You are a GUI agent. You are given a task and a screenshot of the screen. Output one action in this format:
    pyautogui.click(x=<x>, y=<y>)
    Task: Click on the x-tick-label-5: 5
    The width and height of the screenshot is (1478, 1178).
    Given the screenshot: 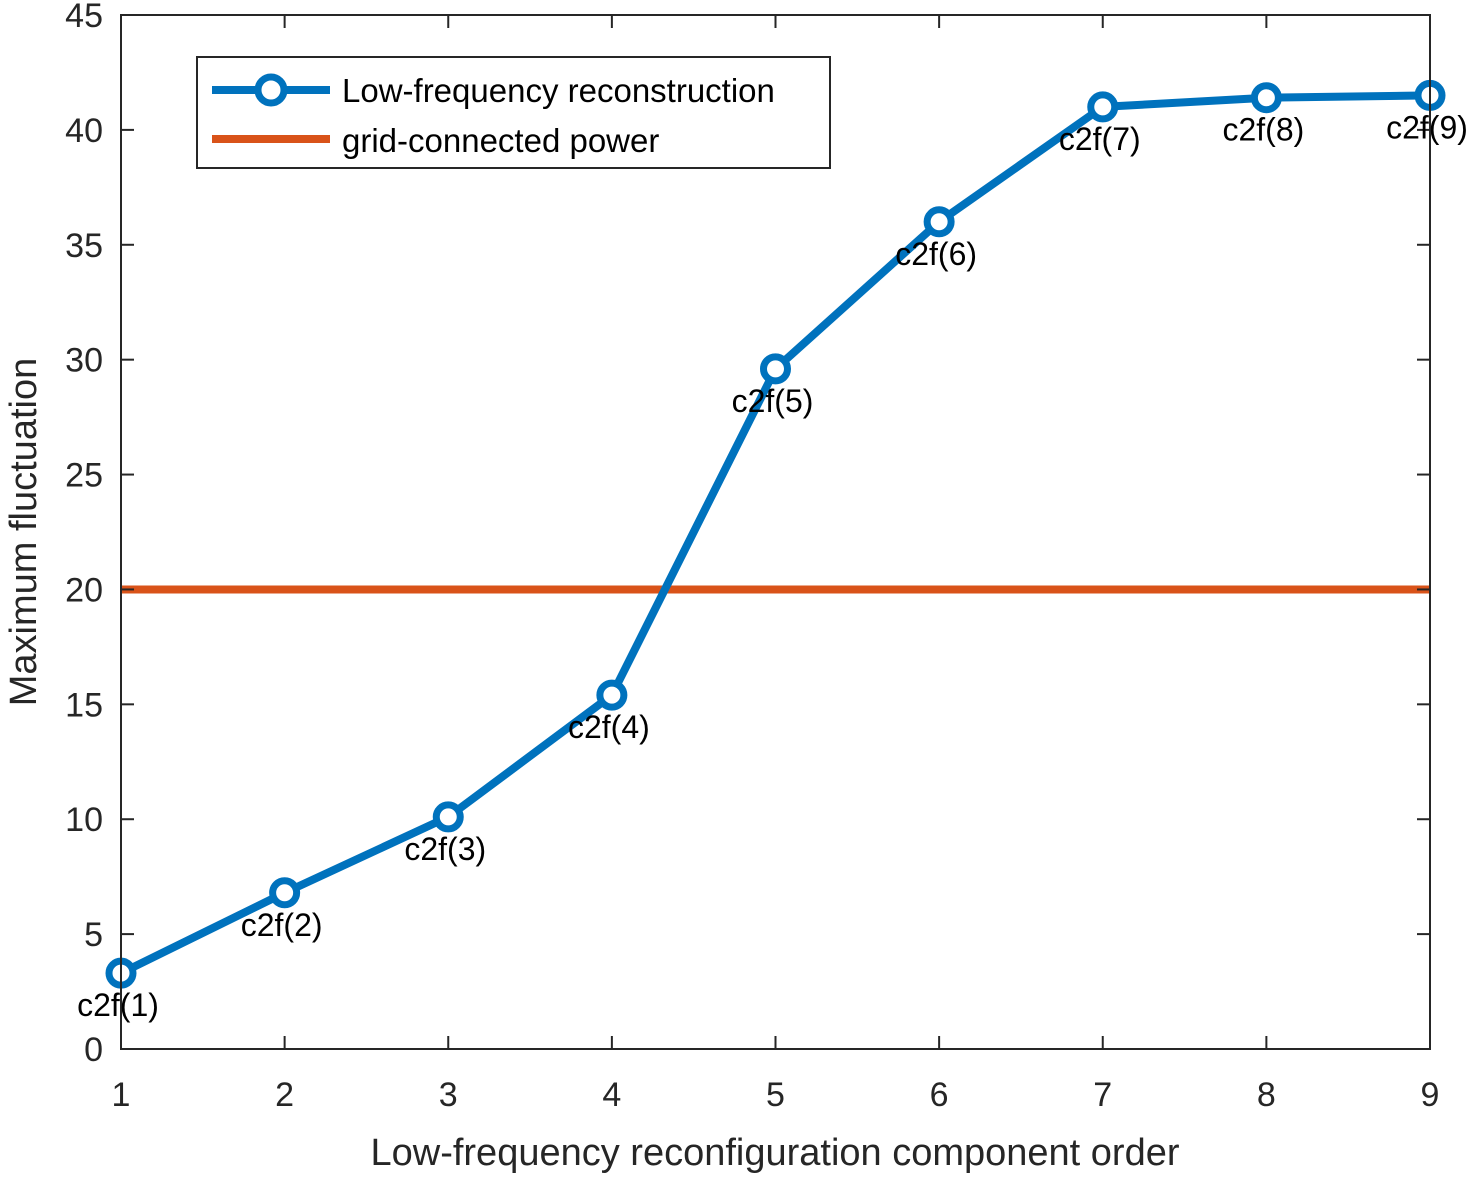 What is the action you would take?
    pyautogui.click(x=775, y=1095)
    